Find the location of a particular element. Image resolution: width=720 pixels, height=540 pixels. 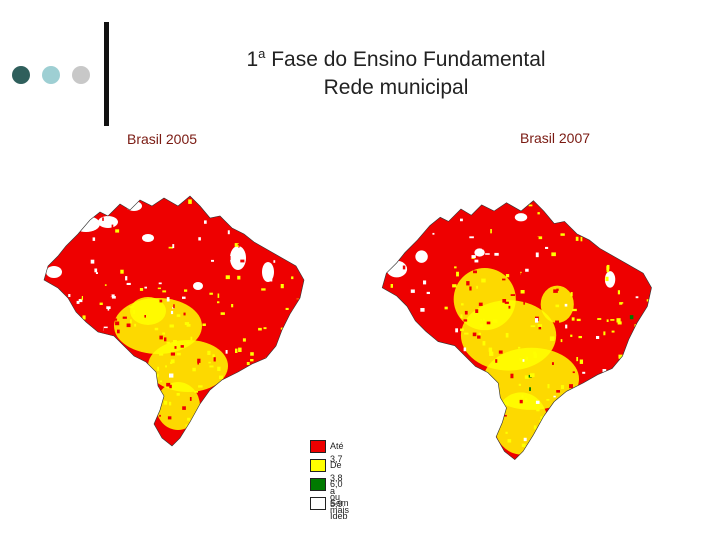

decor-vertical-bar is located at coordinates (106, 74).